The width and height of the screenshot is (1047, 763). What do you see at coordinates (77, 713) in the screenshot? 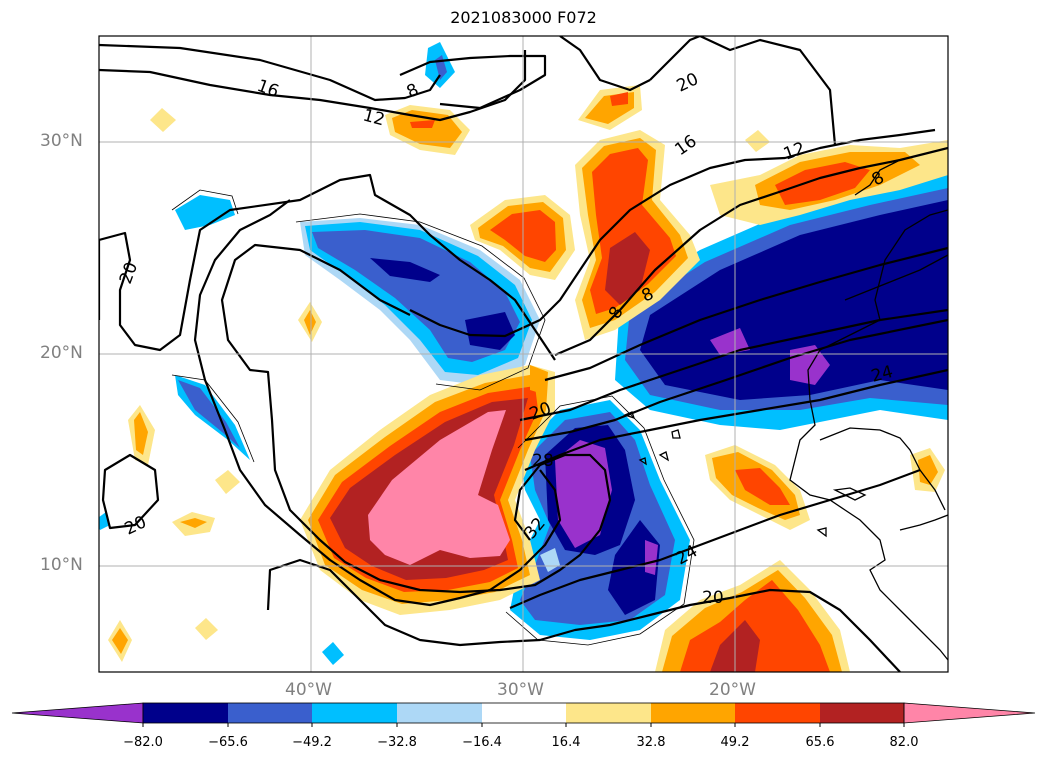
I see `colorbar-extend-low` at bounding box center [77, 713].